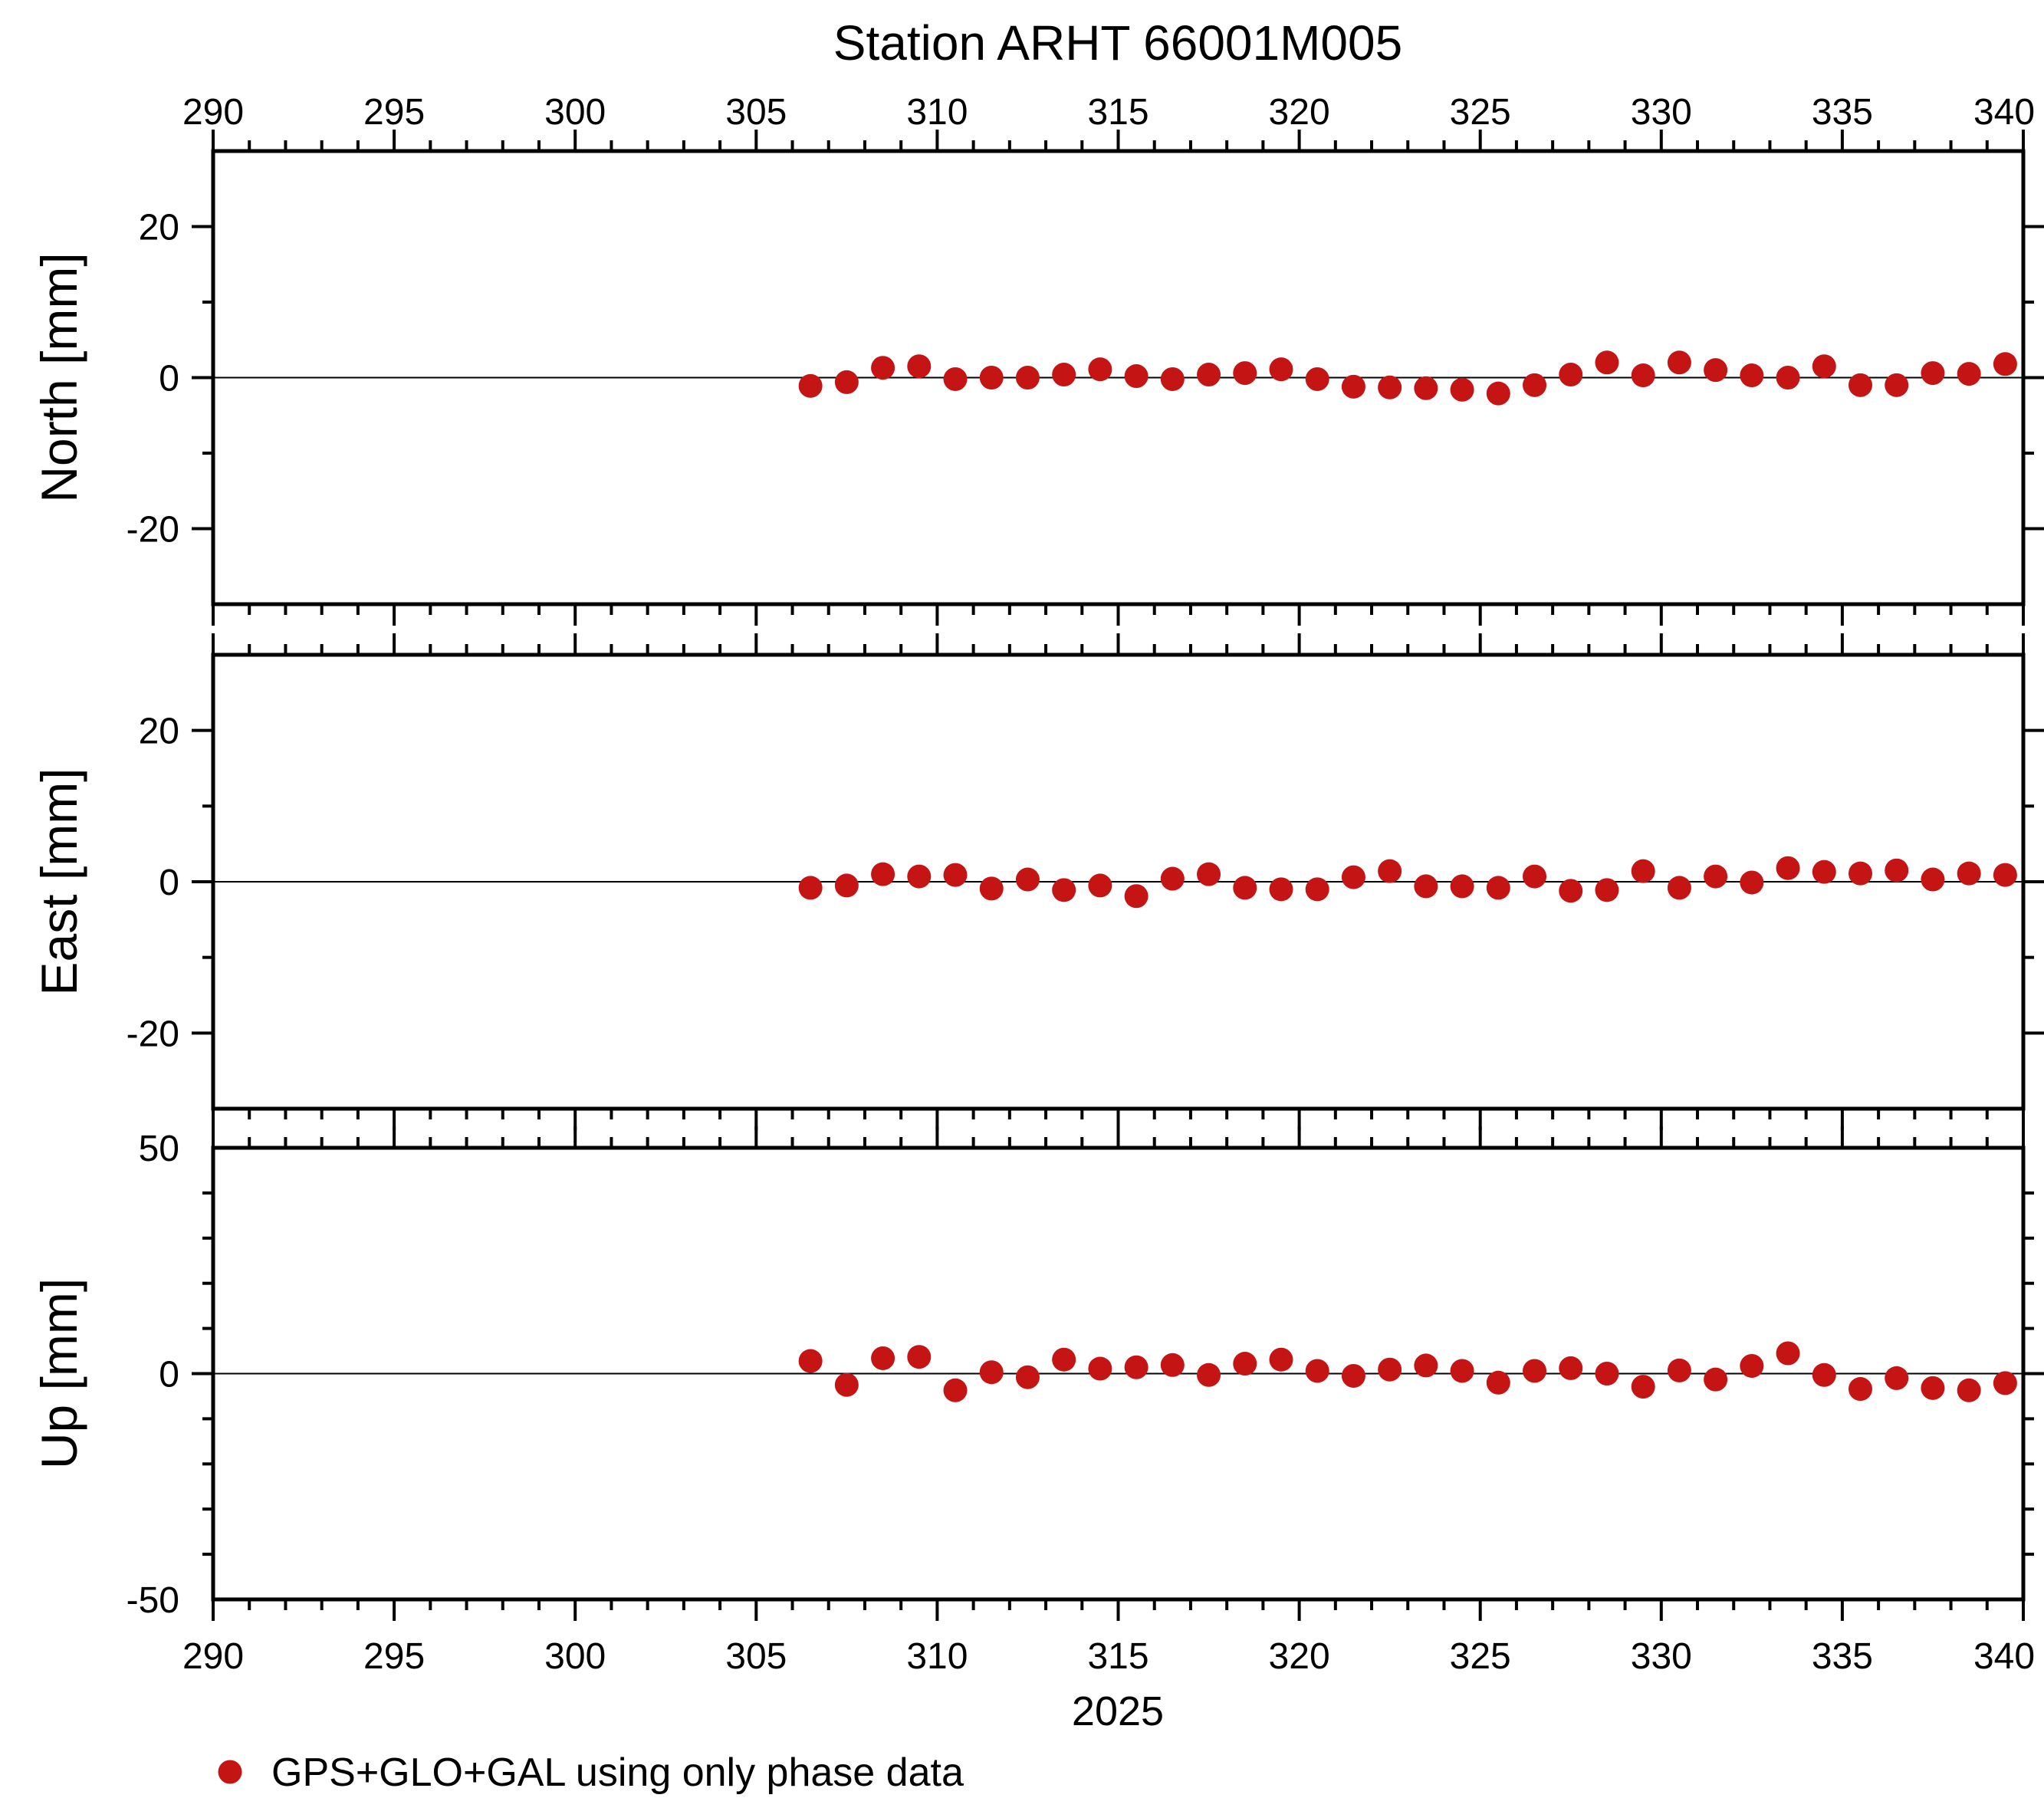  Describe the element at coordinates (591, 1773) in the screenshot. I see `legend: GPS+GLO+GAL using only phase data` at that location.